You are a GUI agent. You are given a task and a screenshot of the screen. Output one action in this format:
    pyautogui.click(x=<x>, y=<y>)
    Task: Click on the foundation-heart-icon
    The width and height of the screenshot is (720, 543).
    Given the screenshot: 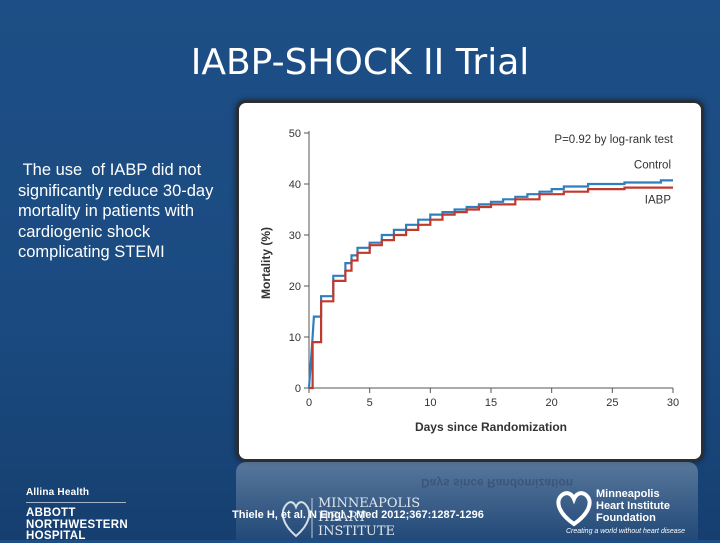 What is the action you would take?
    pyautogui.click(x=574, y=509)
    